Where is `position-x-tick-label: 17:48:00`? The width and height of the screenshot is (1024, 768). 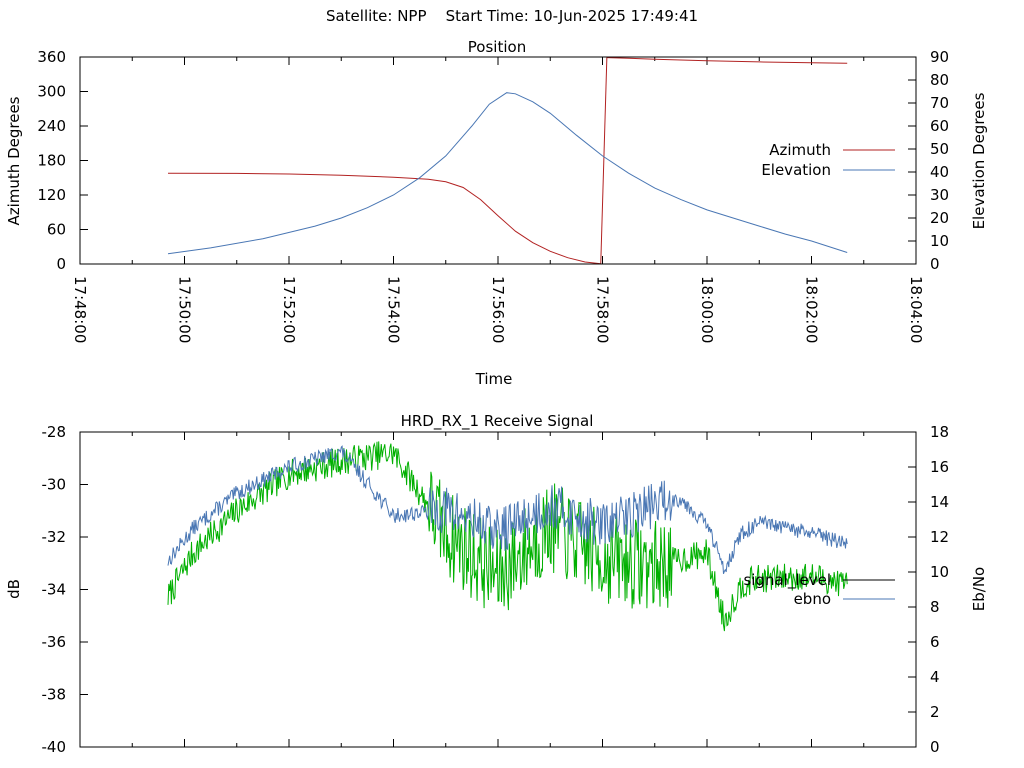
position-x-tick-label: 17:48:00 is located at coordinates (80, 309).